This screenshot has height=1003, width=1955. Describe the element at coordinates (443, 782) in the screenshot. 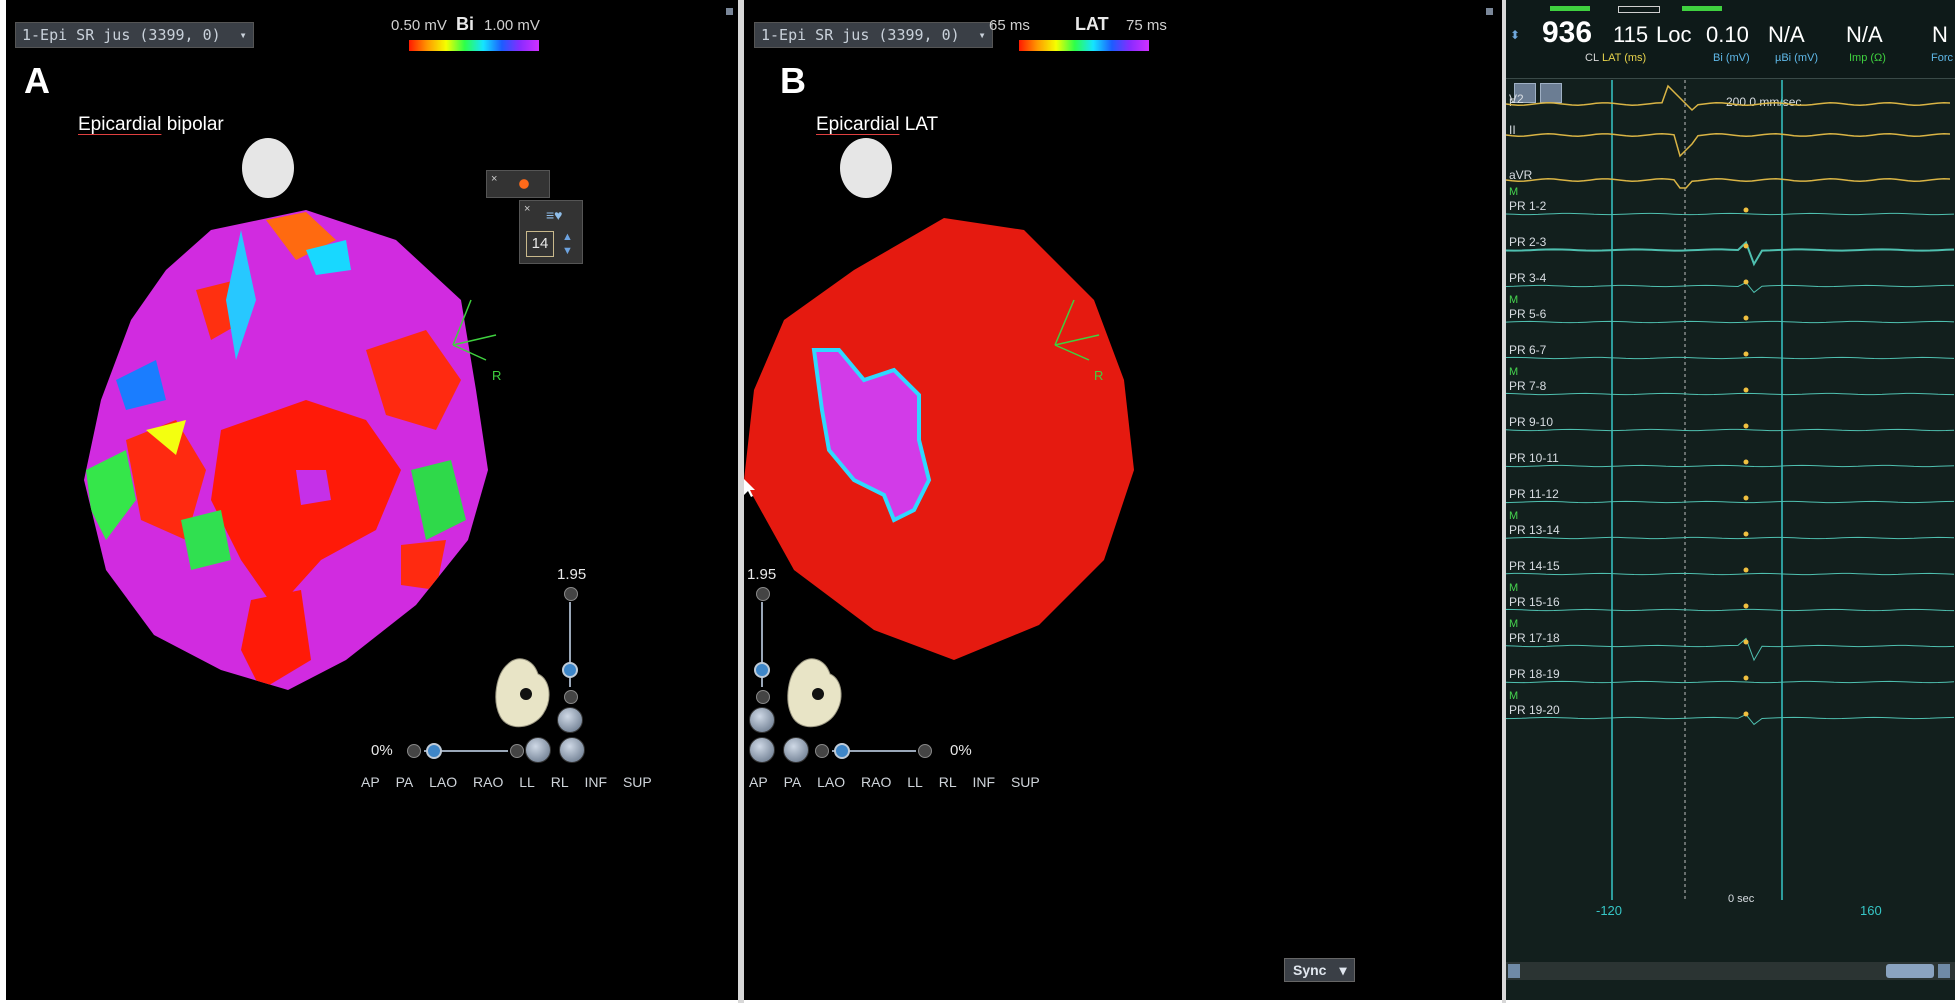

I see `view-lao-button: LAO` at that location.